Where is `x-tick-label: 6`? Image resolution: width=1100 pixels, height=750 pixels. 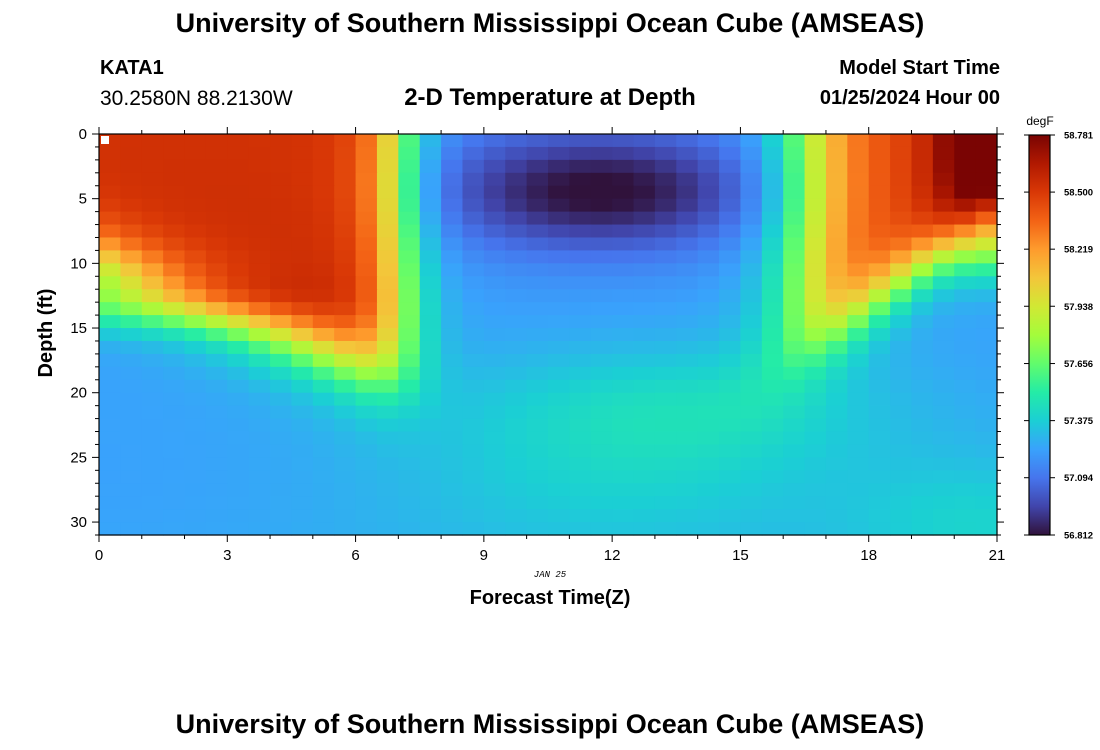
x-tick-label: 6 is located at coordinates (355, 555).